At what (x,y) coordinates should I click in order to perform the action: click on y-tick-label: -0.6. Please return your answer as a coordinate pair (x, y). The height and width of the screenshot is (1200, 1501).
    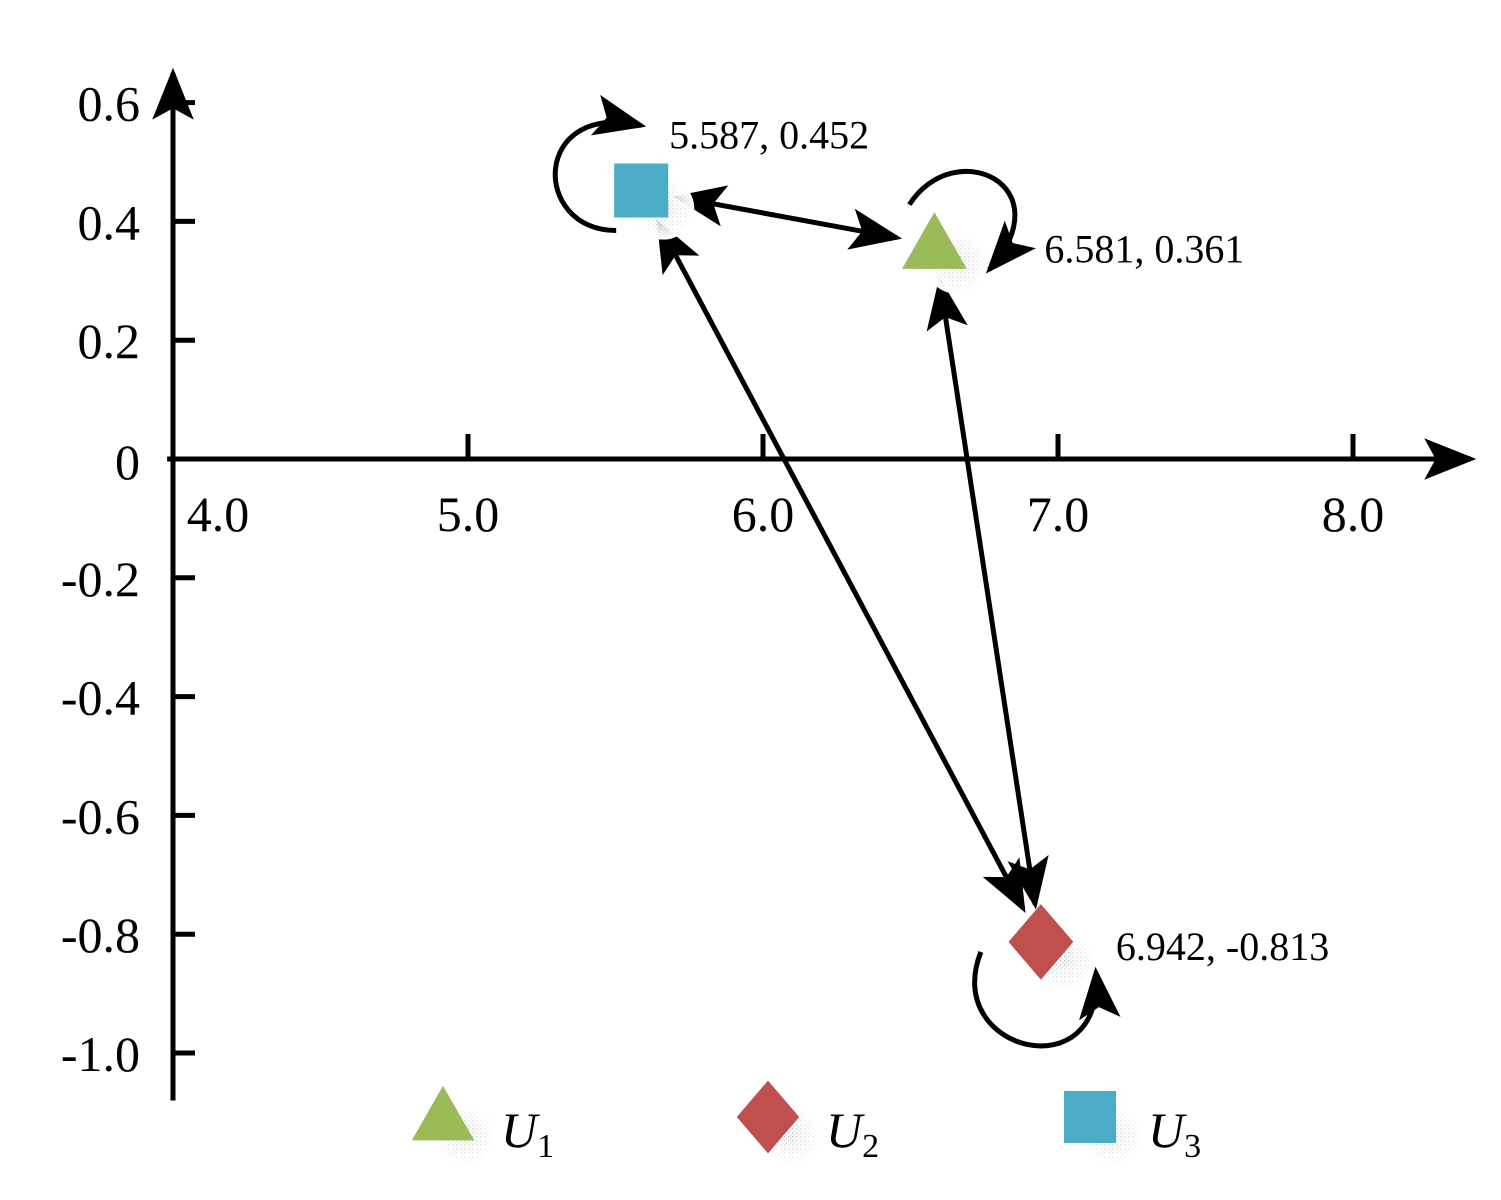
    Looking at the image, I should click on (100, 816).